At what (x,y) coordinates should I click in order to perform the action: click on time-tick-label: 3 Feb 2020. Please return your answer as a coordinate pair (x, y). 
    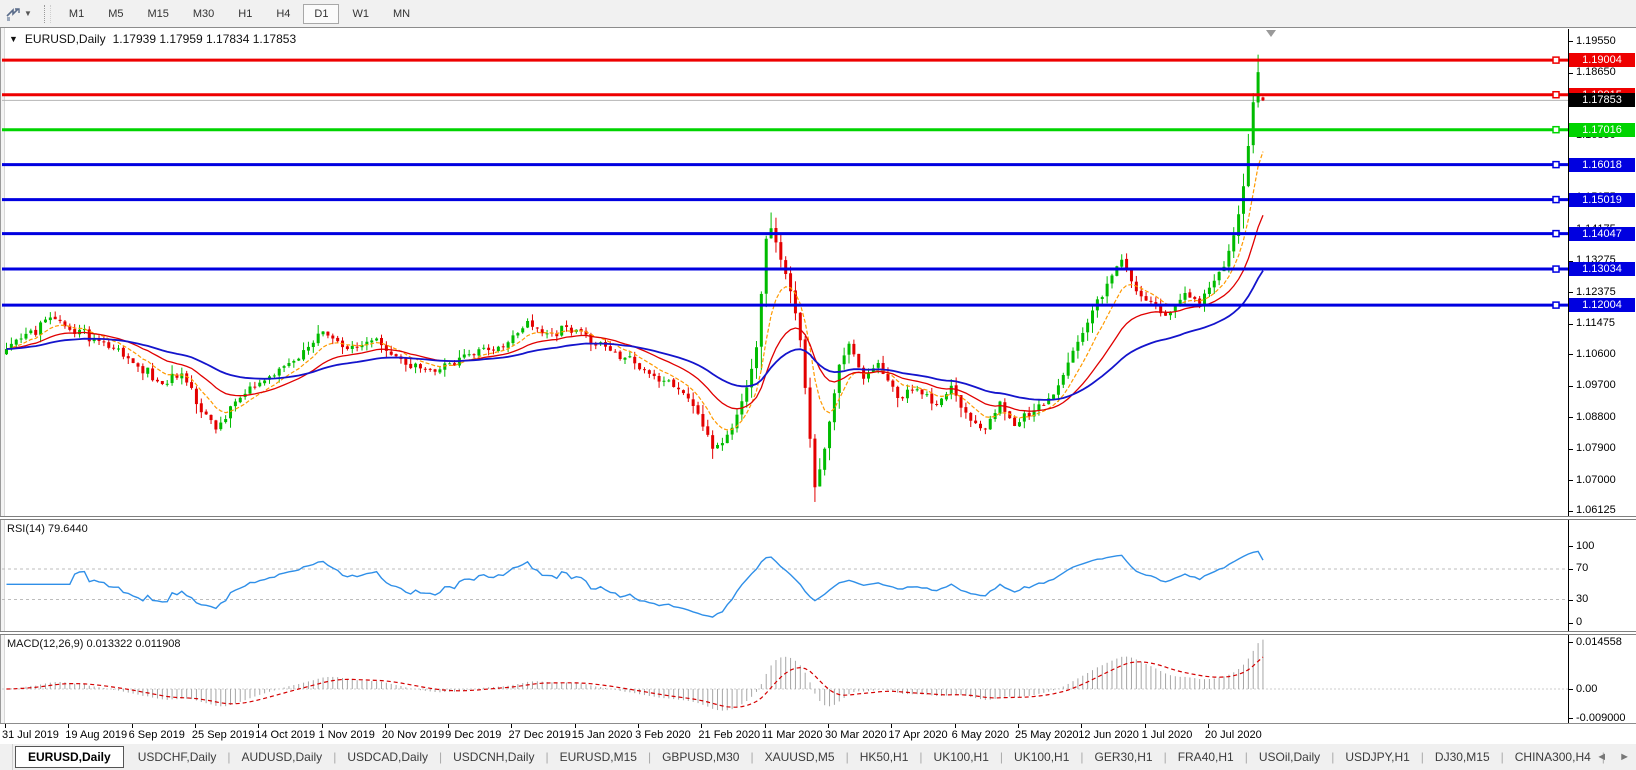
    Looking at the image, I should click on (663, 735).